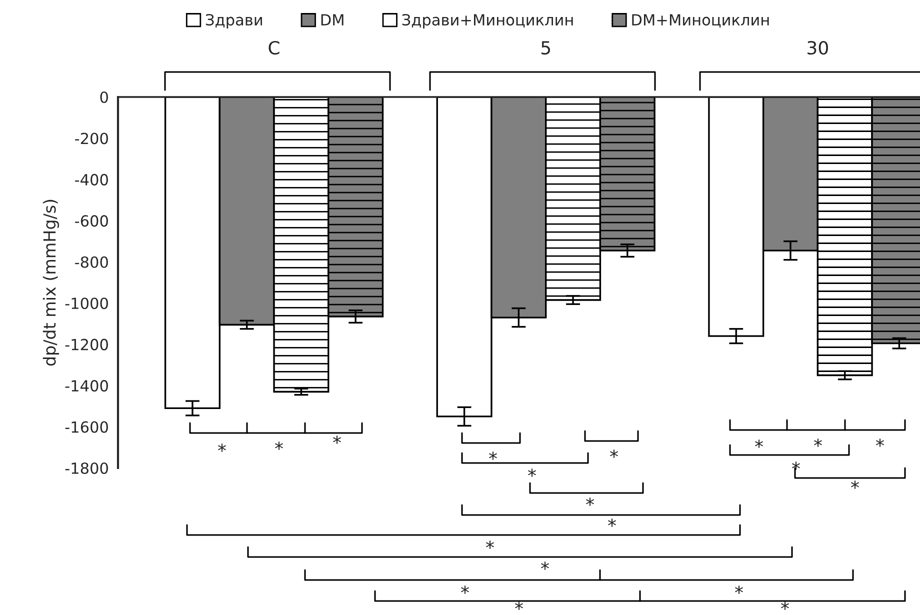 This screenshot has height=615, width=920. I want to click on legend-label: DM+Миноциклин, so click(700, 21).